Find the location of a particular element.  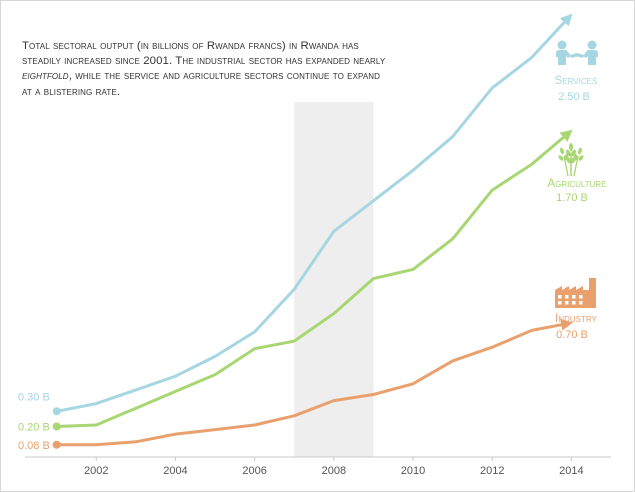

x-tick-label: 2010 is located at coordinates (413, 471).